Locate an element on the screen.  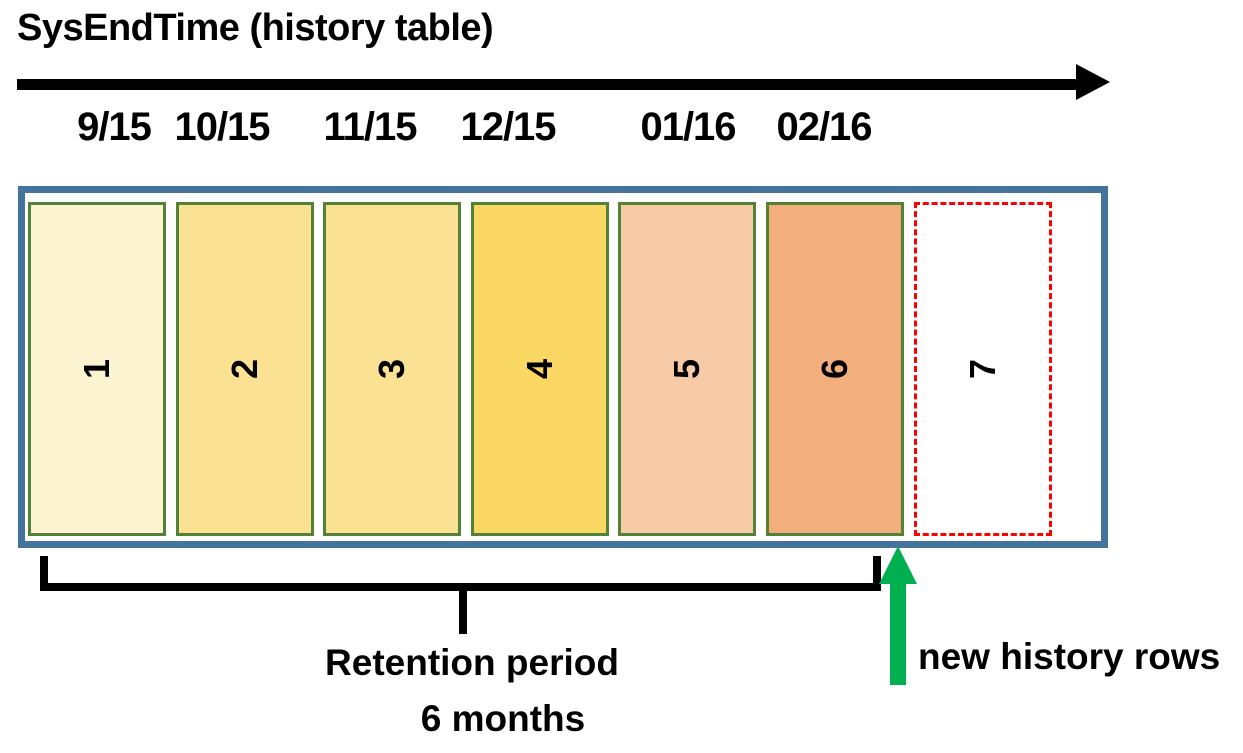
partition-number: 3 is located at coordinates (392, 369).